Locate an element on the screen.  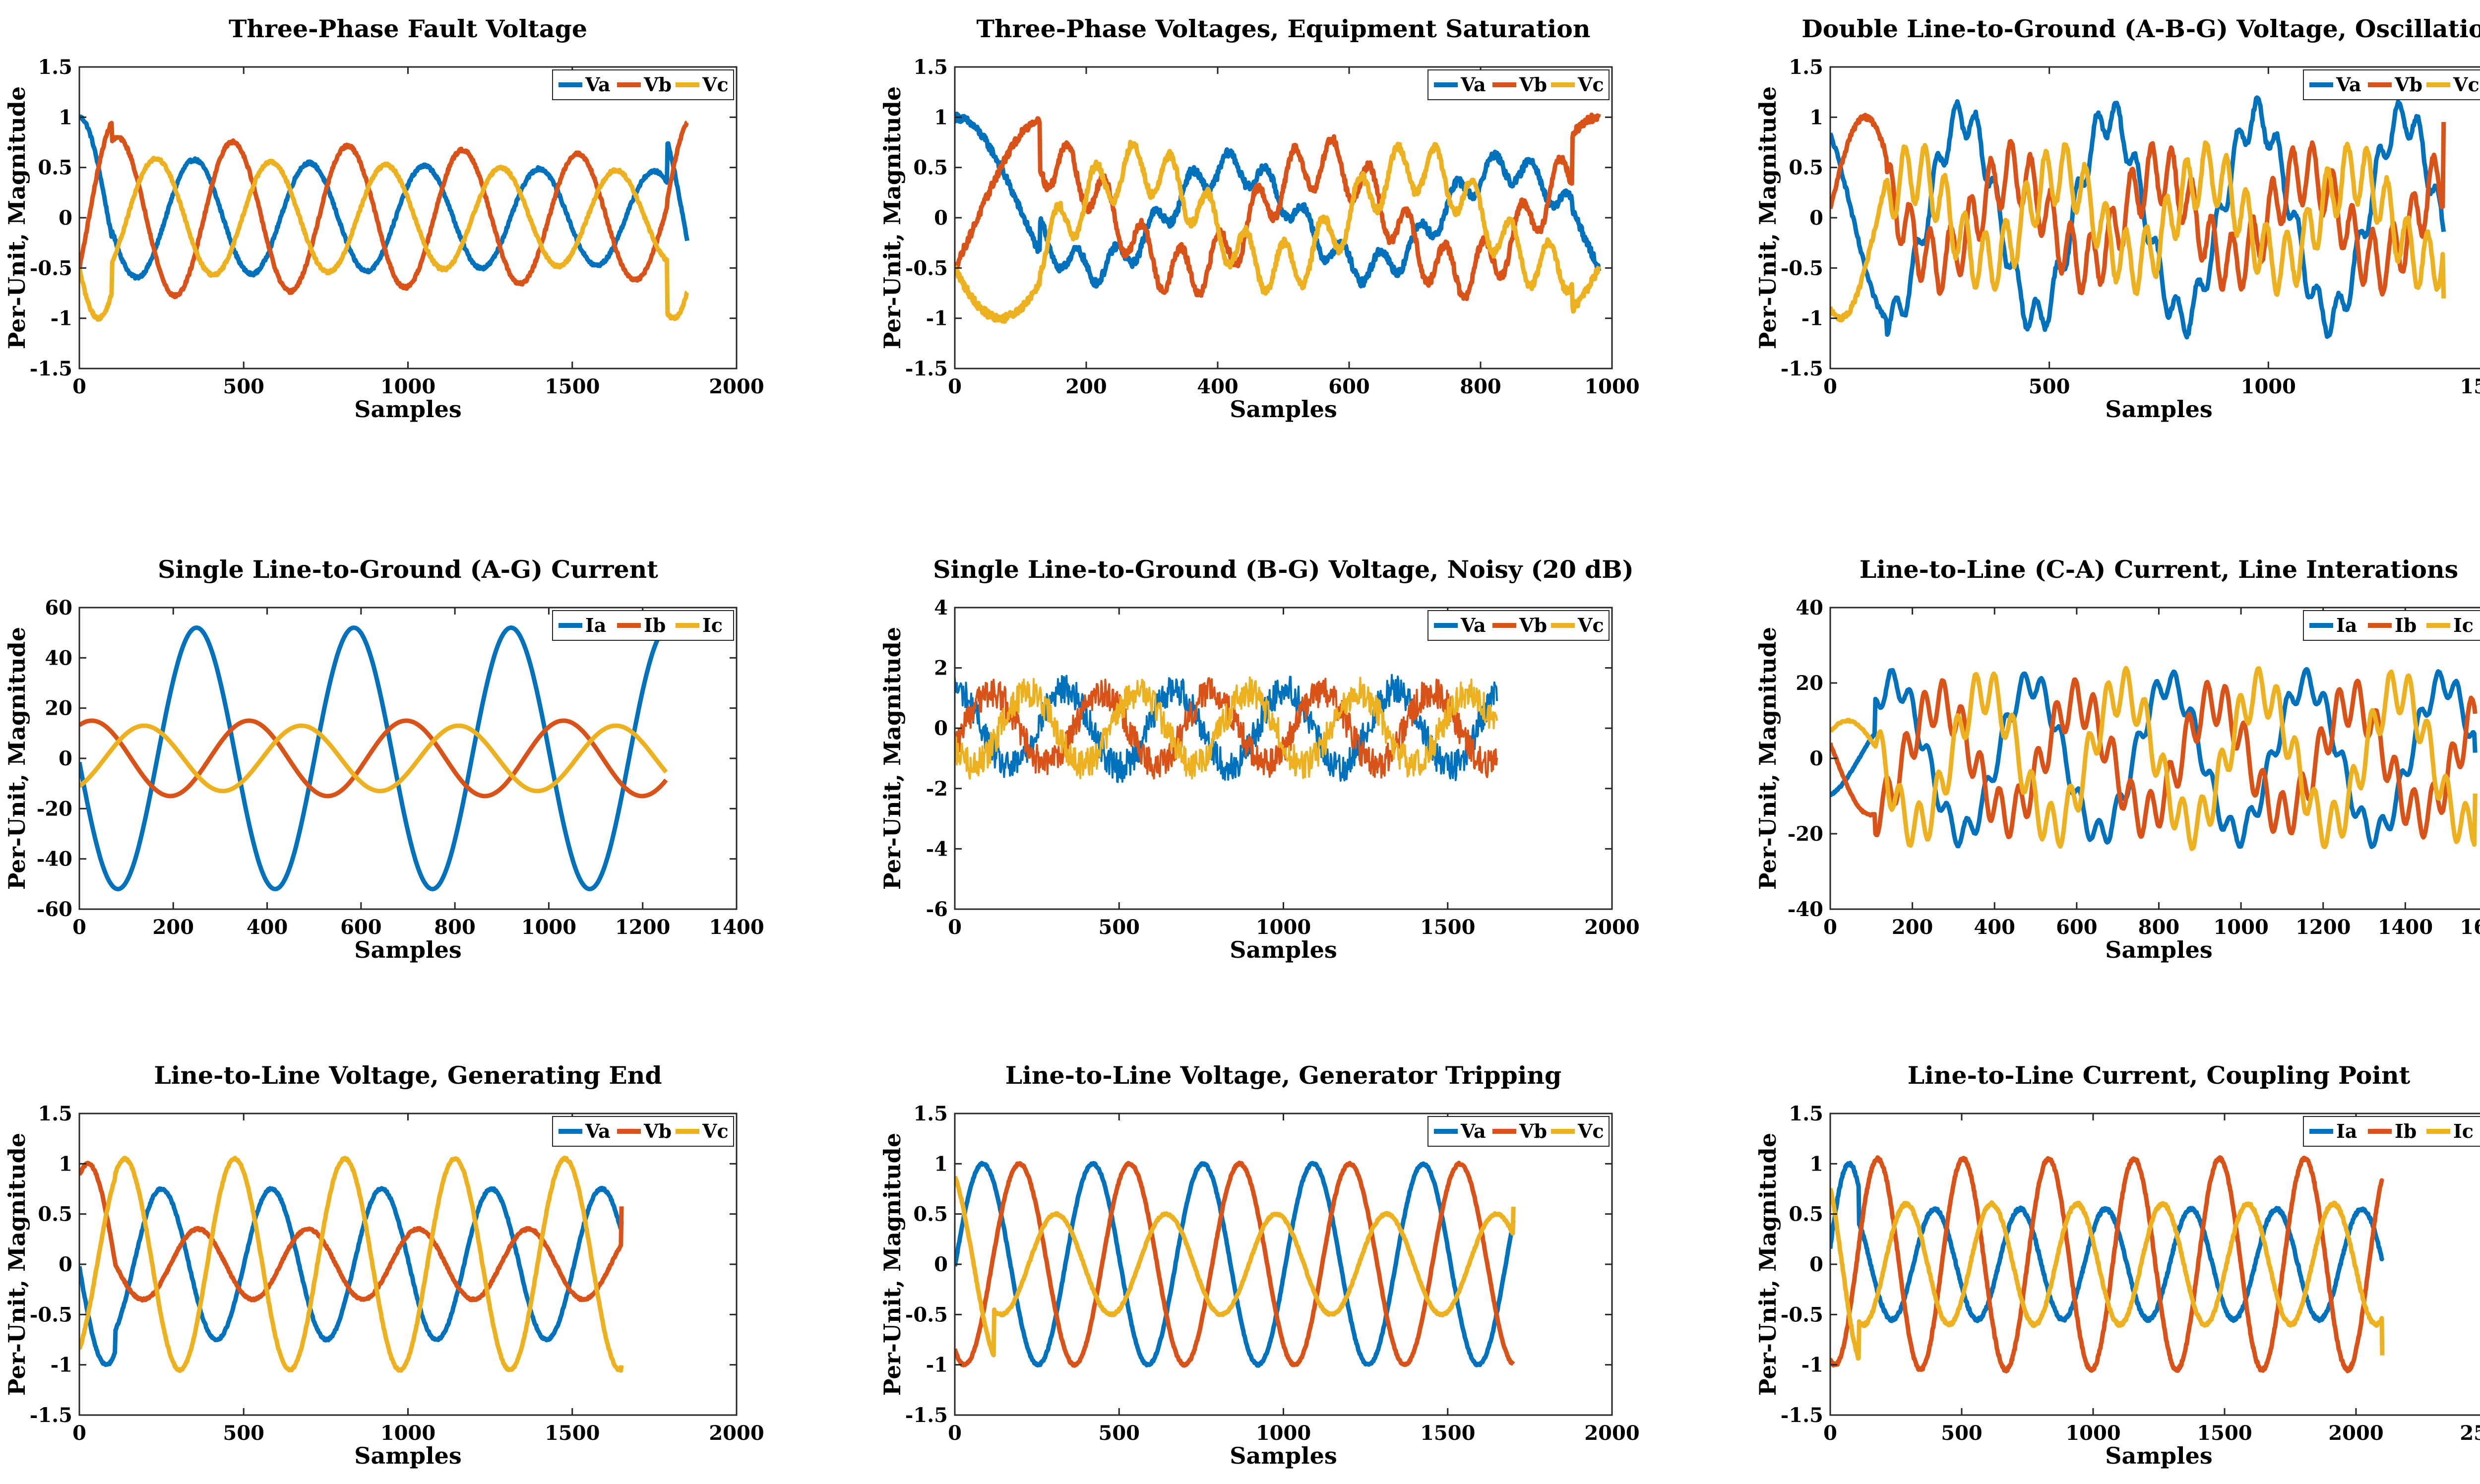
x-tick-label: 600 is located at coordinates (361, 927).